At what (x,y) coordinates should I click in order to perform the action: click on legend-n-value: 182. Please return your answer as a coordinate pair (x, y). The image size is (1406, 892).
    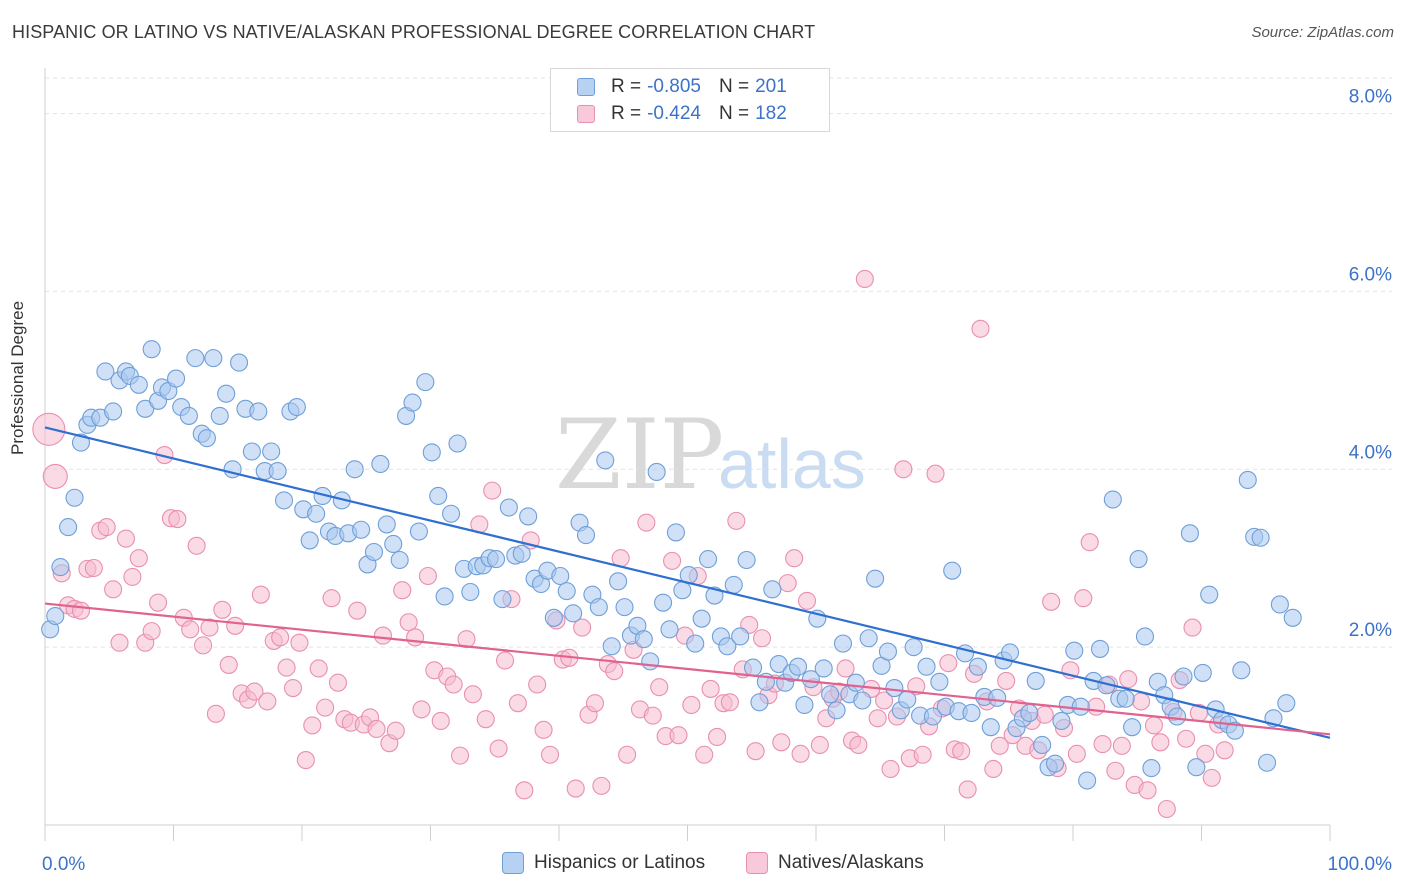
    Looking at the image, I should click on (771, 113).